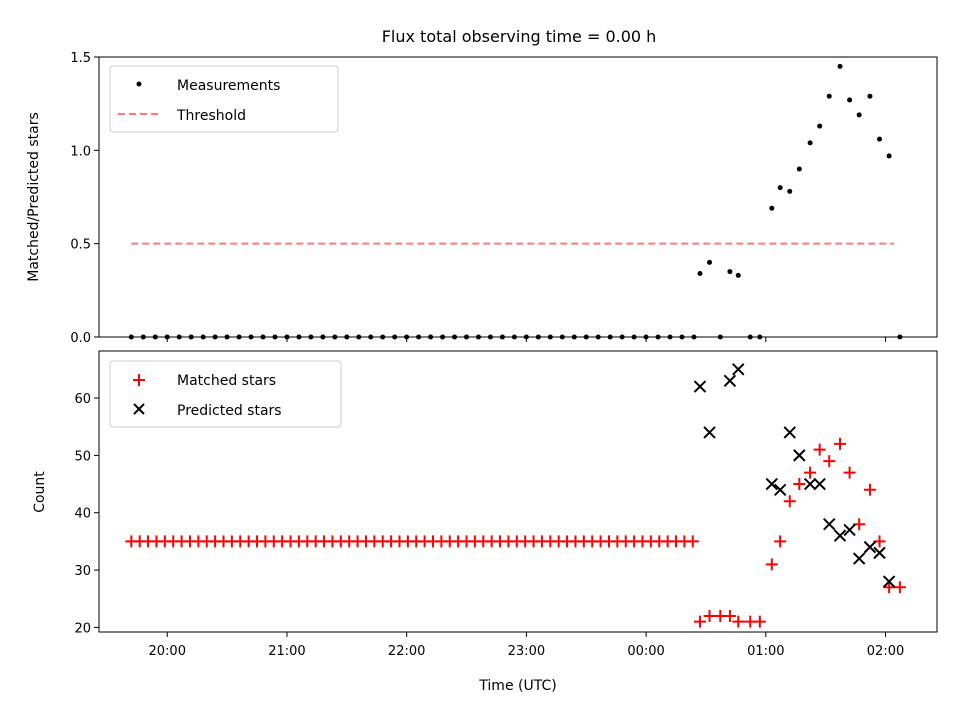 The width and height of the screenshot is (960, 720). What do you see at coordinates (526, 651) in the screenshot?
I see `x-tick-label: 23:00` at bounding box center [526, 651].